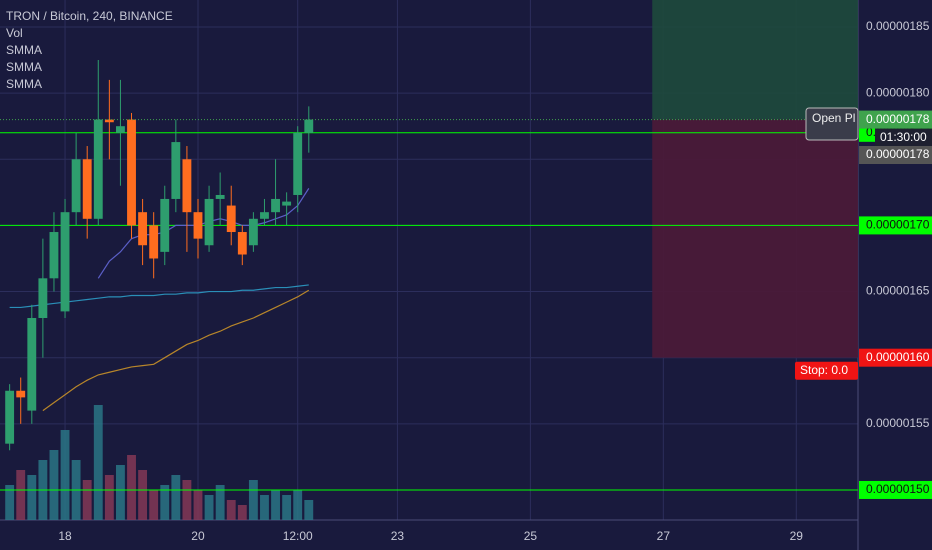 The image size is (932, 550). Describe the element at coordinates (531, 536) in the screenshot. I see `x-tick-label: 25` at that location.